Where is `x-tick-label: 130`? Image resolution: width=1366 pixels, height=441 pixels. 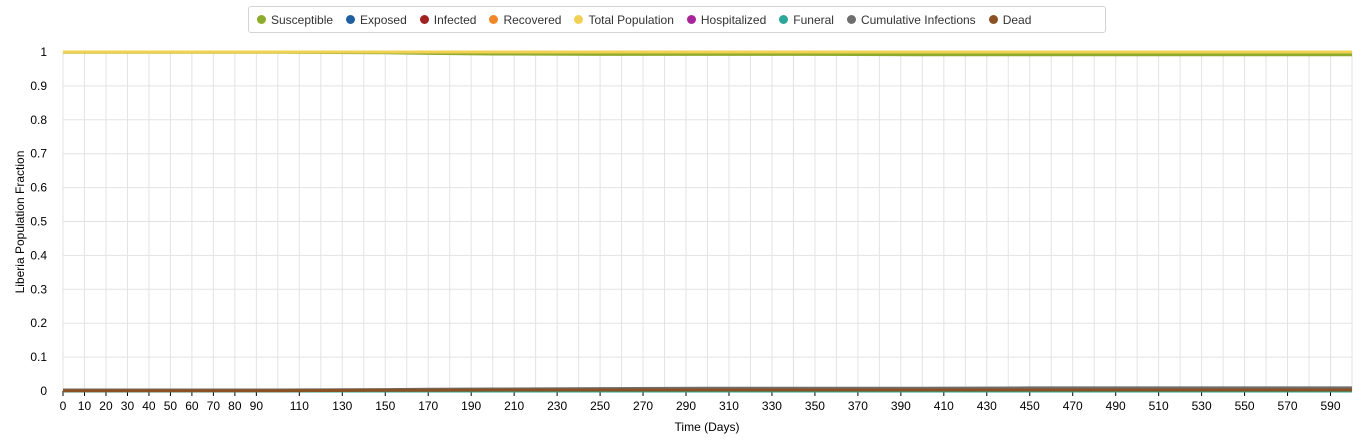 x-tick-label: 130 is located at coordinates (342, 406).